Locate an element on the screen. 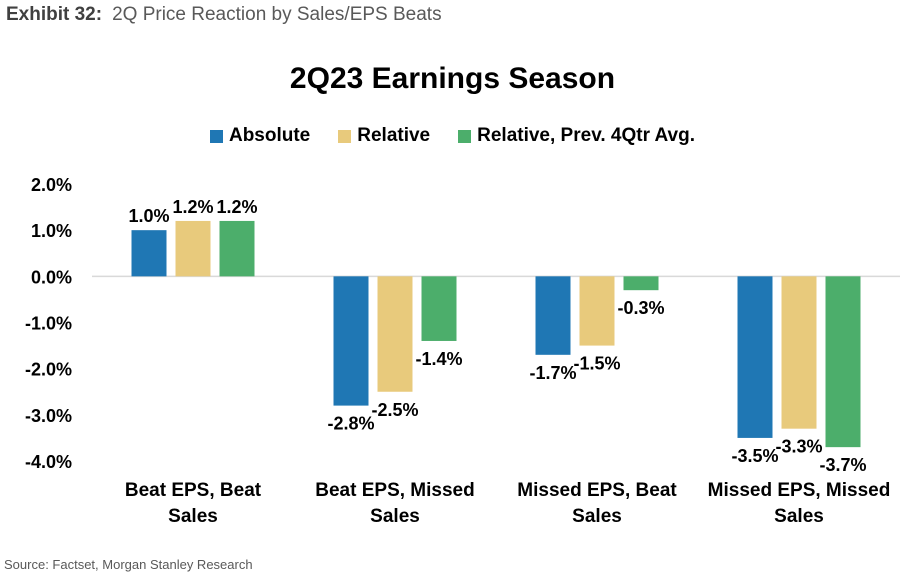  x-category-label: Beat EPS, Missed is located at coordinates (394, 490).